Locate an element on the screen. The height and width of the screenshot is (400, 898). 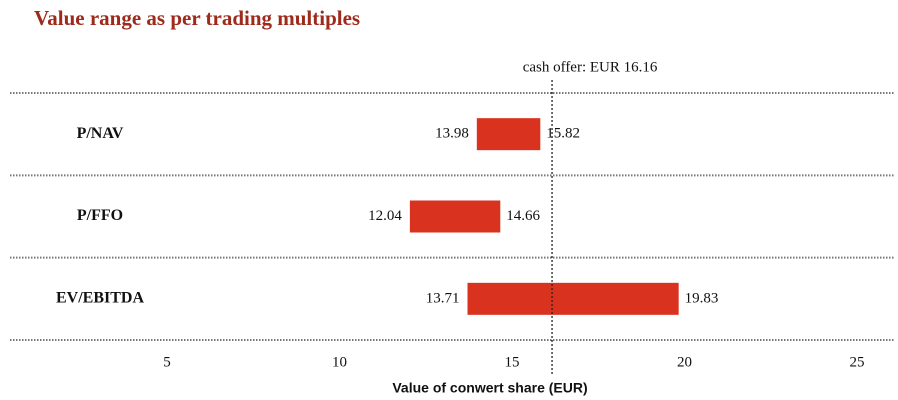
category-label: P/FFO is located at coordinates (100, 215).